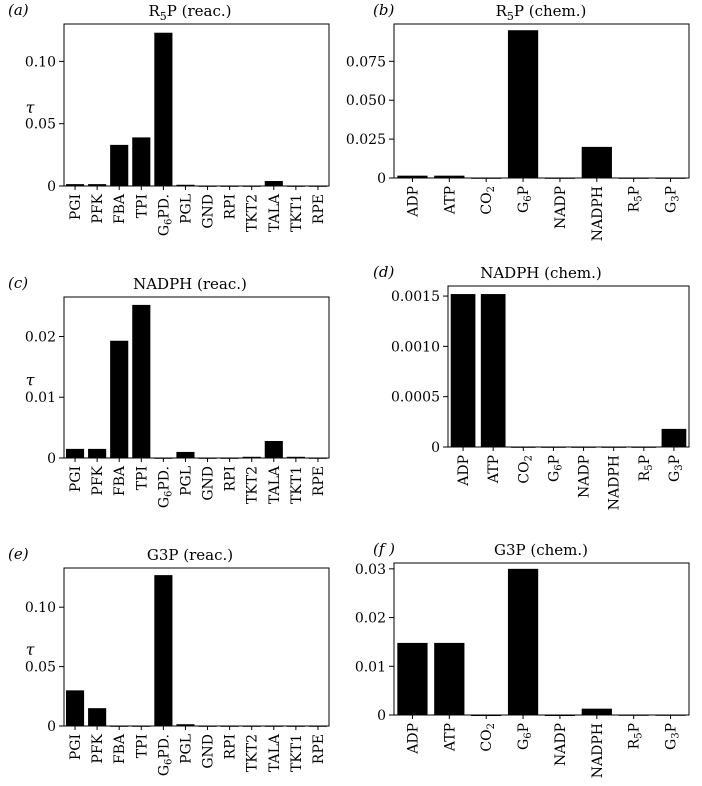 The width and height of the screenshot is (702, 786). I want to click on x-tick-label: RPI, so click(231, 479).